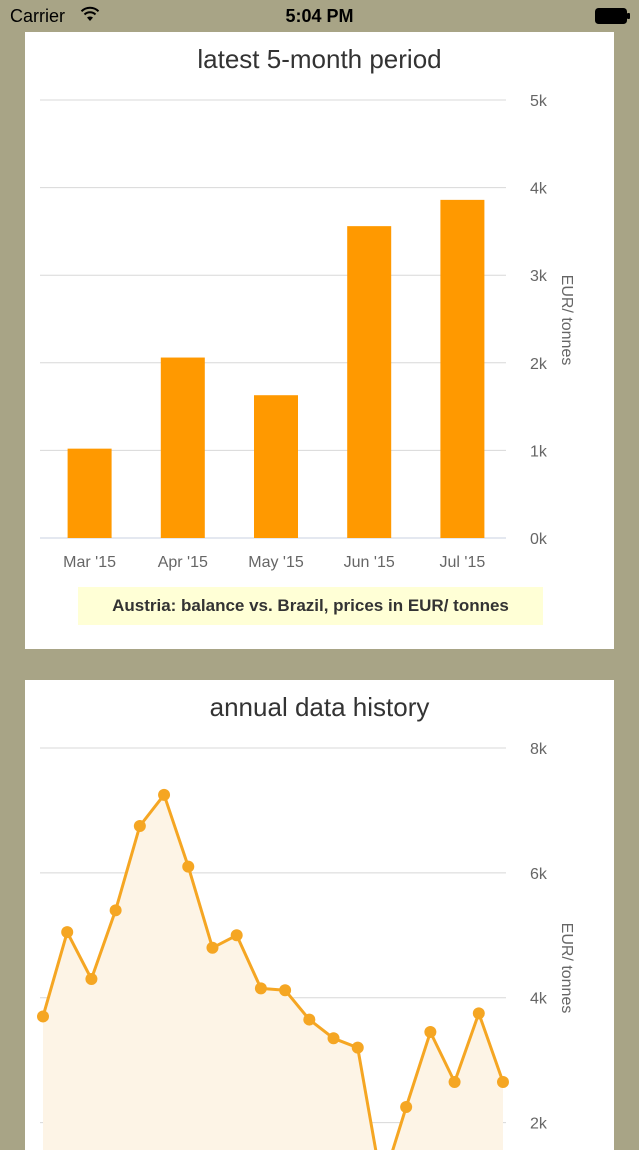 The image size is (639, 1150). What do you see at coordinates (38, 16) in the screenshot?
I see `carrier-label: Carrier` at bounding box center [38, 16].